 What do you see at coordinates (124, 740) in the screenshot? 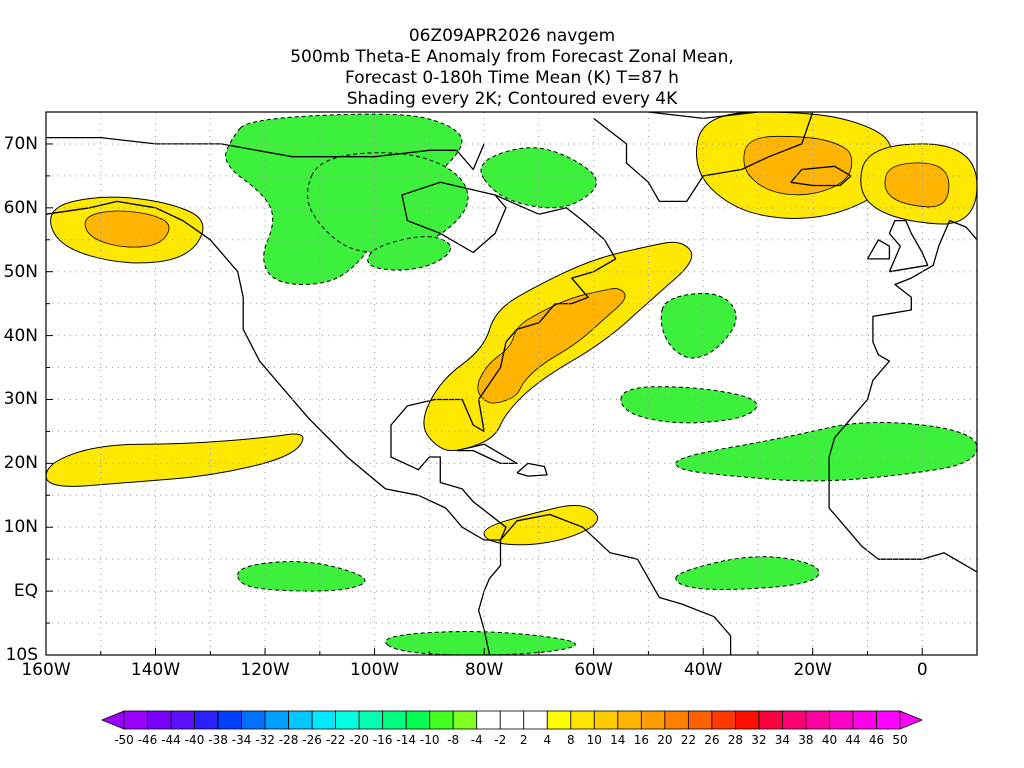
I see `colorbar-tick-label: -50` at bounding box center [124, 740].